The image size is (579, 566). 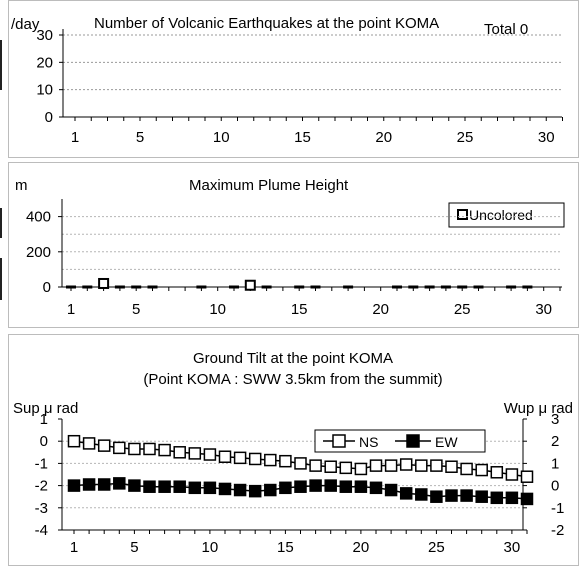 What do you see at coordinates (436, 547) in the screenshot?
I see `tilt-x-tick-label: 25` at bounding box center [436, 547].